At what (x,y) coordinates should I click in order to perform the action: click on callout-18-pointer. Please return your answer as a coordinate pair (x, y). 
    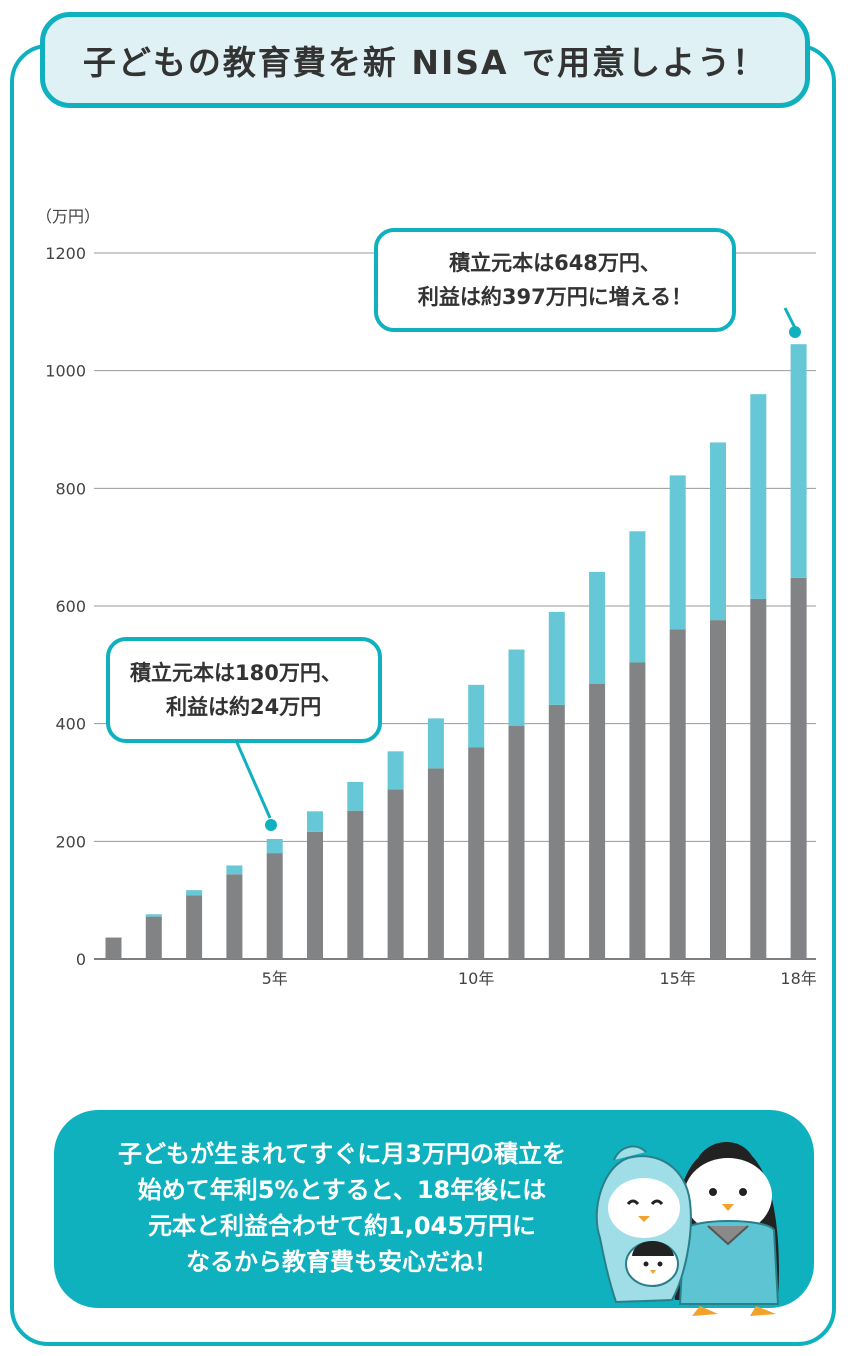
    Looking at the image, I should click on (790, 318).